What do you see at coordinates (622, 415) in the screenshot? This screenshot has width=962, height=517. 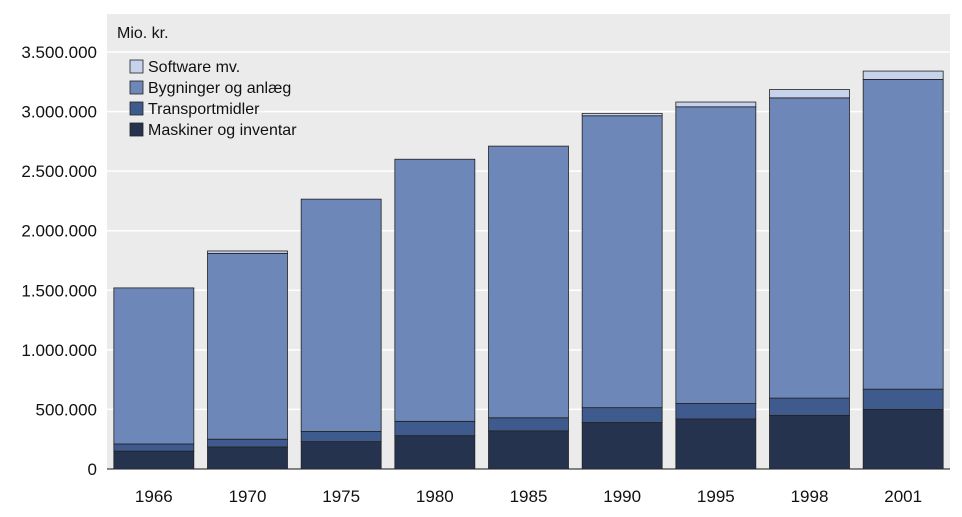 I see `bar-segment-transportmidler-1990` at bounding box center [622, 415].